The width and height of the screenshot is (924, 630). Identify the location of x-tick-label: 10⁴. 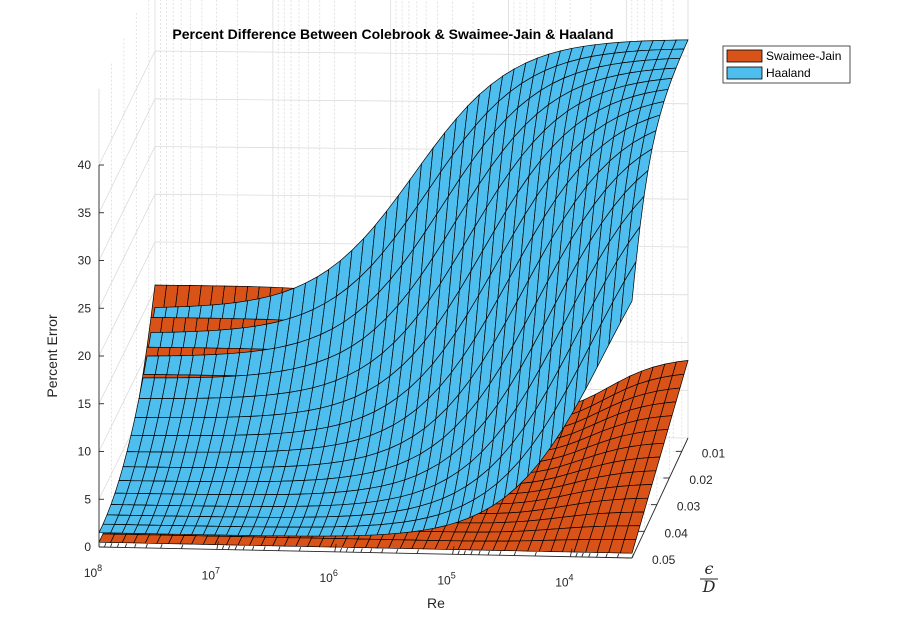
(564, 581).